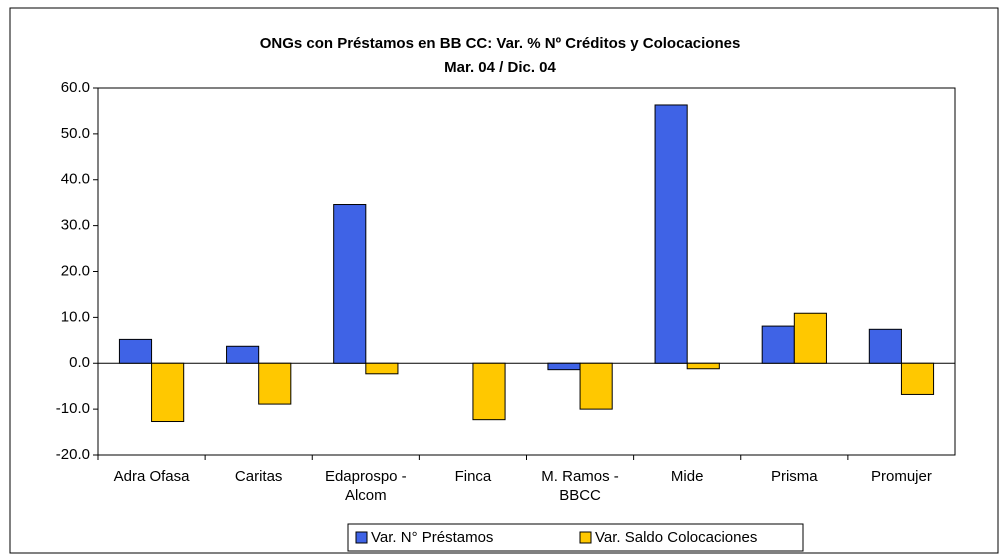 This screenshot has height=556, width=1006. Describe the element at coordinates (79, 362) in the screenshot. I see `y-tick-label: 0.0` at that location.